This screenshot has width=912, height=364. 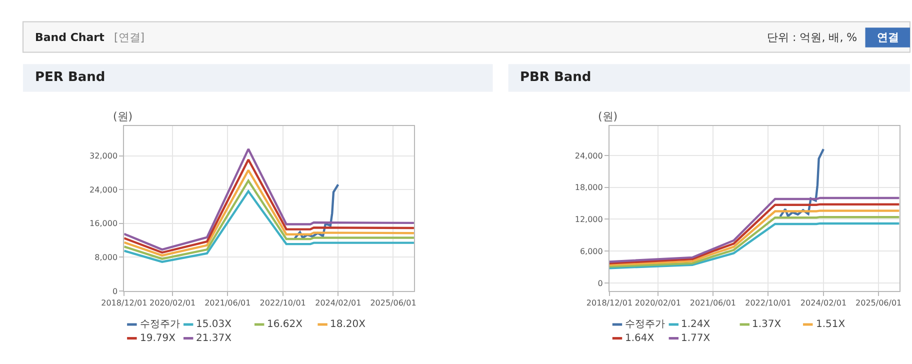 What do you see at coordinates (695, 338) in the screenshot?
I see `legend-label: 1.77X` at bounding box center [695, 338].